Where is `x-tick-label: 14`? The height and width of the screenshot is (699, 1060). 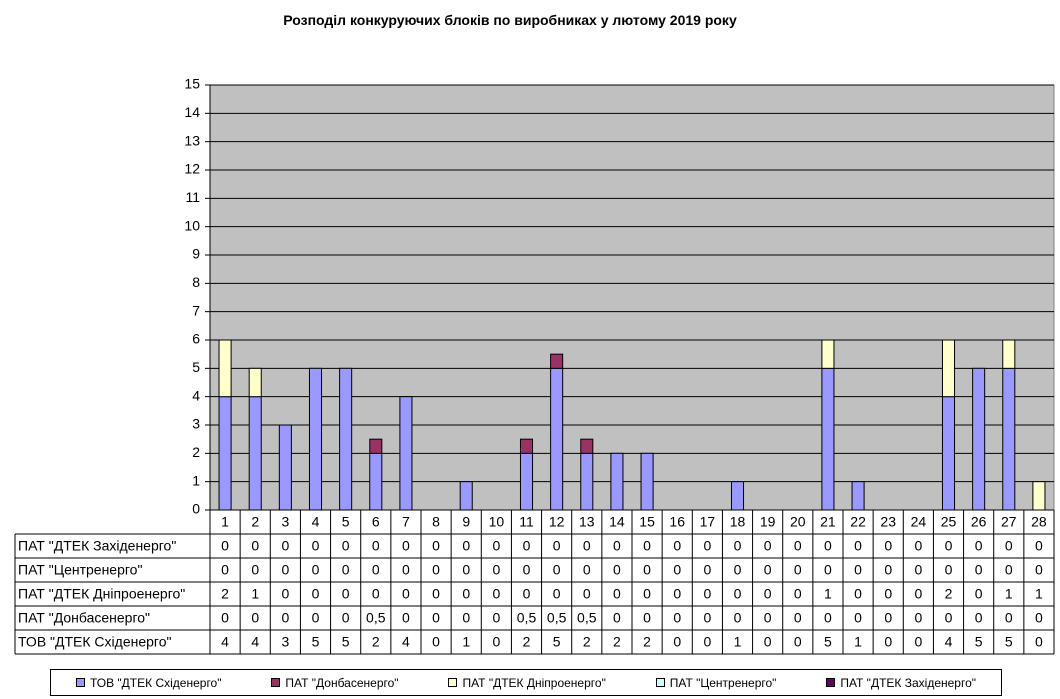 x-tick-label: 14 is located at coordinates (617, 522).